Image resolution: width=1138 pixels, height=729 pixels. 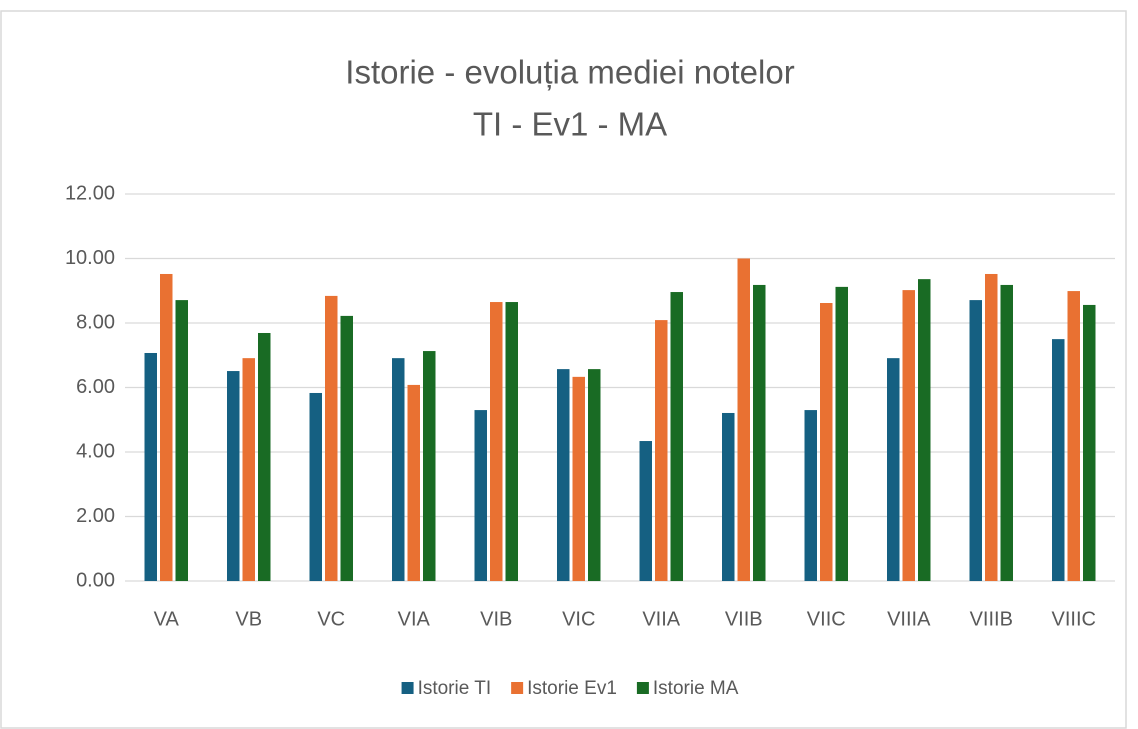 What do you see at coordinates (826, 619) in the screenshot?
I see `x-tick-label: VIIC` at bounding box center [826, 619].